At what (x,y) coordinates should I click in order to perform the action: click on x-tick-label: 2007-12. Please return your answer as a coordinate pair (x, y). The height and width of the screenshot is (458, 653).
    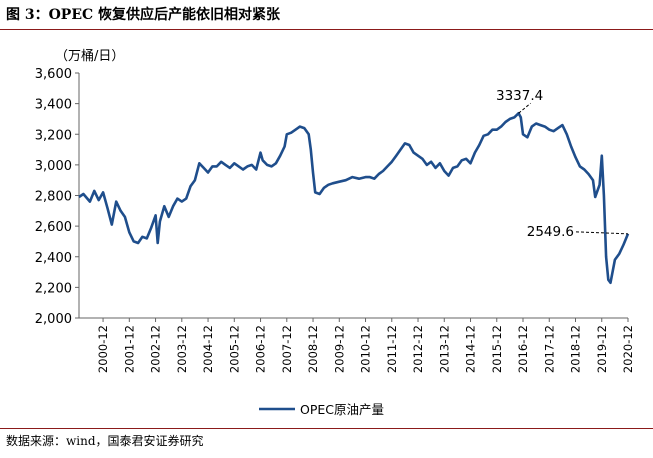
    Looking at the image, I should click on (287, 349).